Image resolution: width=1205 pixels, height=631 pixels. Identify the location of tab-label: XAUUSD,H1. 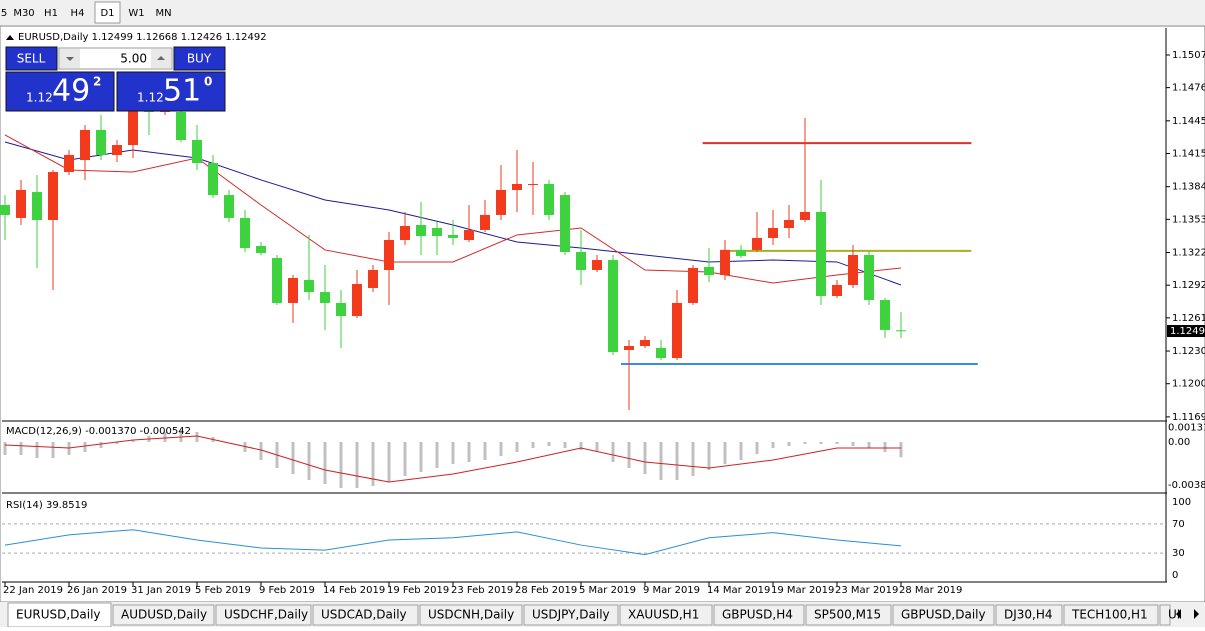
(663, 615).